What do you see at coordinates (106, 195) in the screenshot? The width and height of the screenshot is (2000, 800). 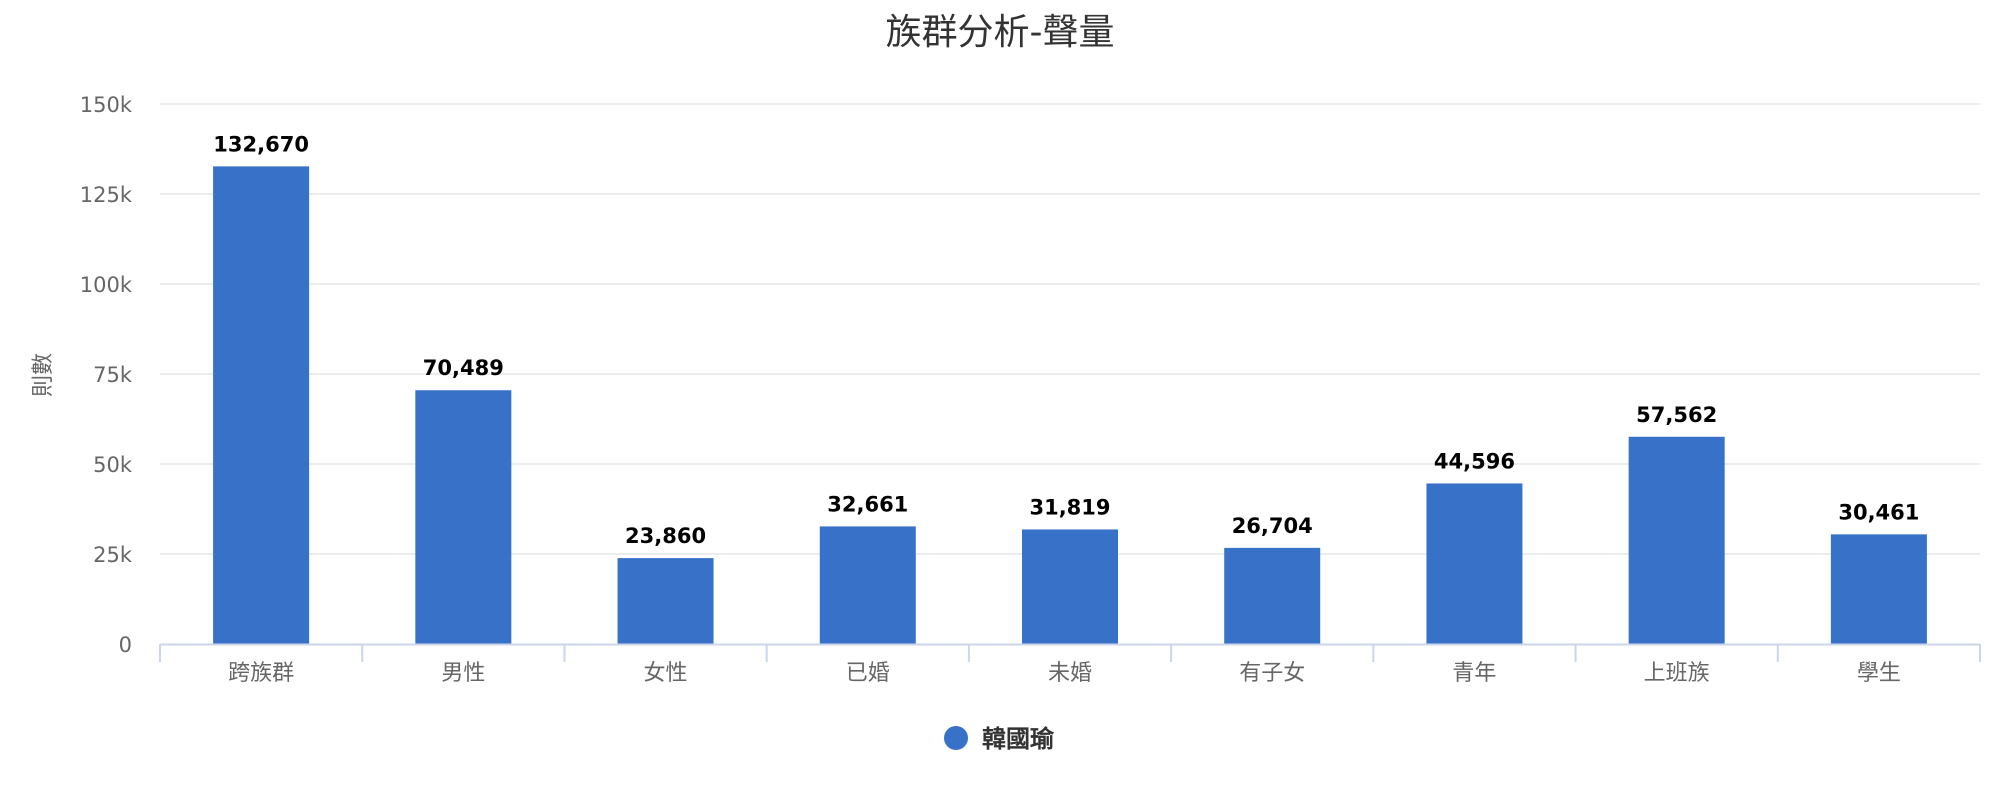 I see `y-tick-label: 125k` at bounding box center [106, 195].